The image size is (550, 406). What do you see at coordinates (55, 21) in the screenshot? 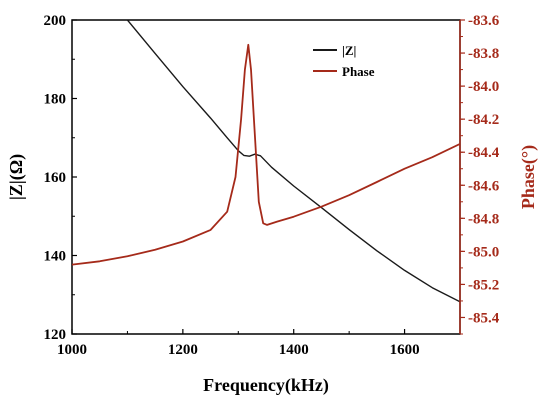
I see `y-tick-label-left: 200` at bounding box center [55, 21].